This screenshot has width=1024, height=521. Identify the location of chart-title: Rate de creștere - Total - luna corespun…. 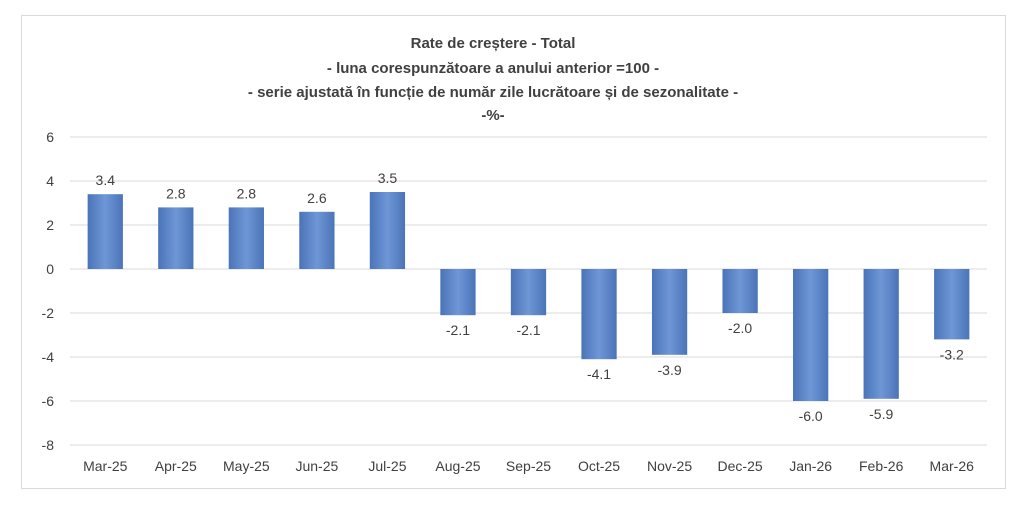
(493, 79).